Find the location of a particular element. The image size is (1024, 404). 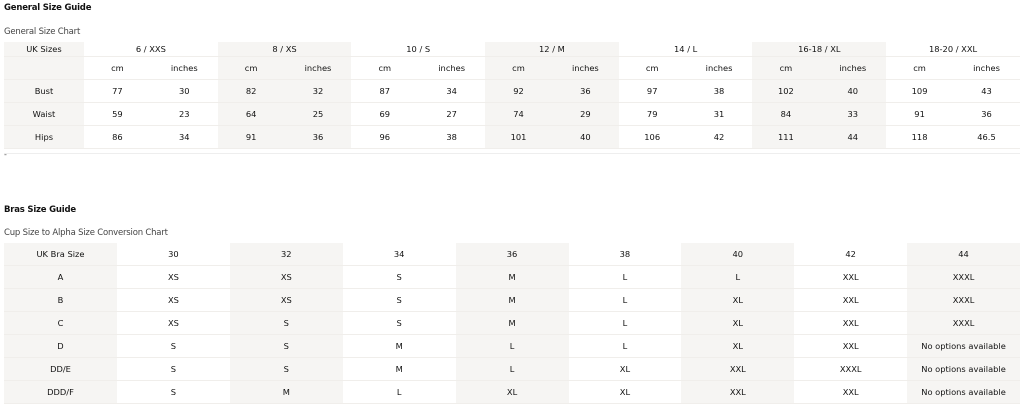

table-row: DDD/F S M L XL XL XXL XXL No options available is located at coordinates (512, 392).